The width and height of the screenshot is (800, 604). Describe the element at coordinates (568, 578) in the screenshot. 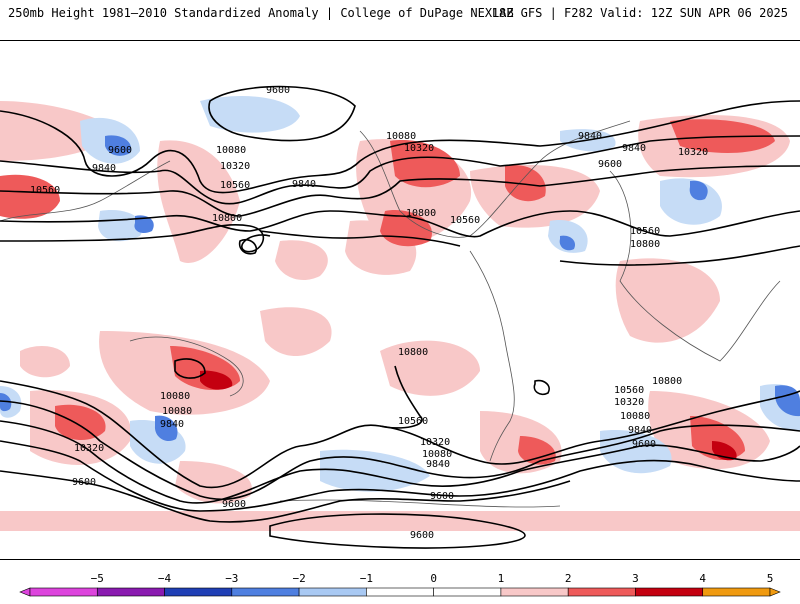

I see `colorbar-tick-label: 2` at that location.